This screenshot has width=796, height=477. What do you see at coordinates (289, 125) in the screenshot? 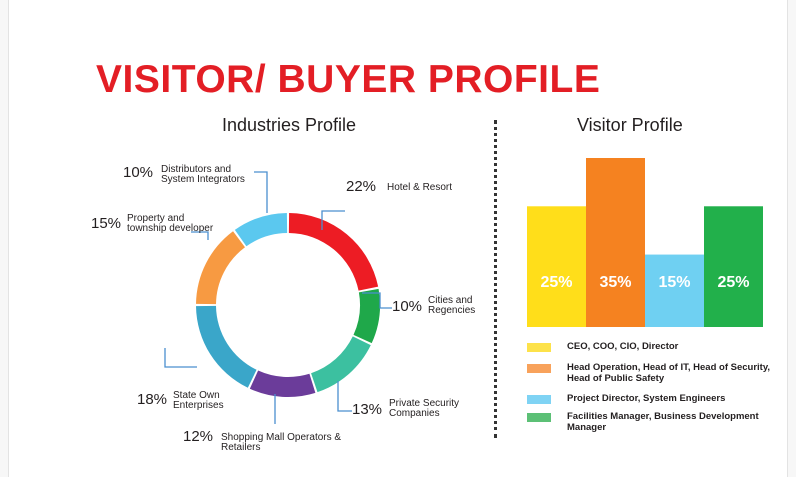
I see `industries-chart-title: Industries Profile` at bounding box center [289, 125].